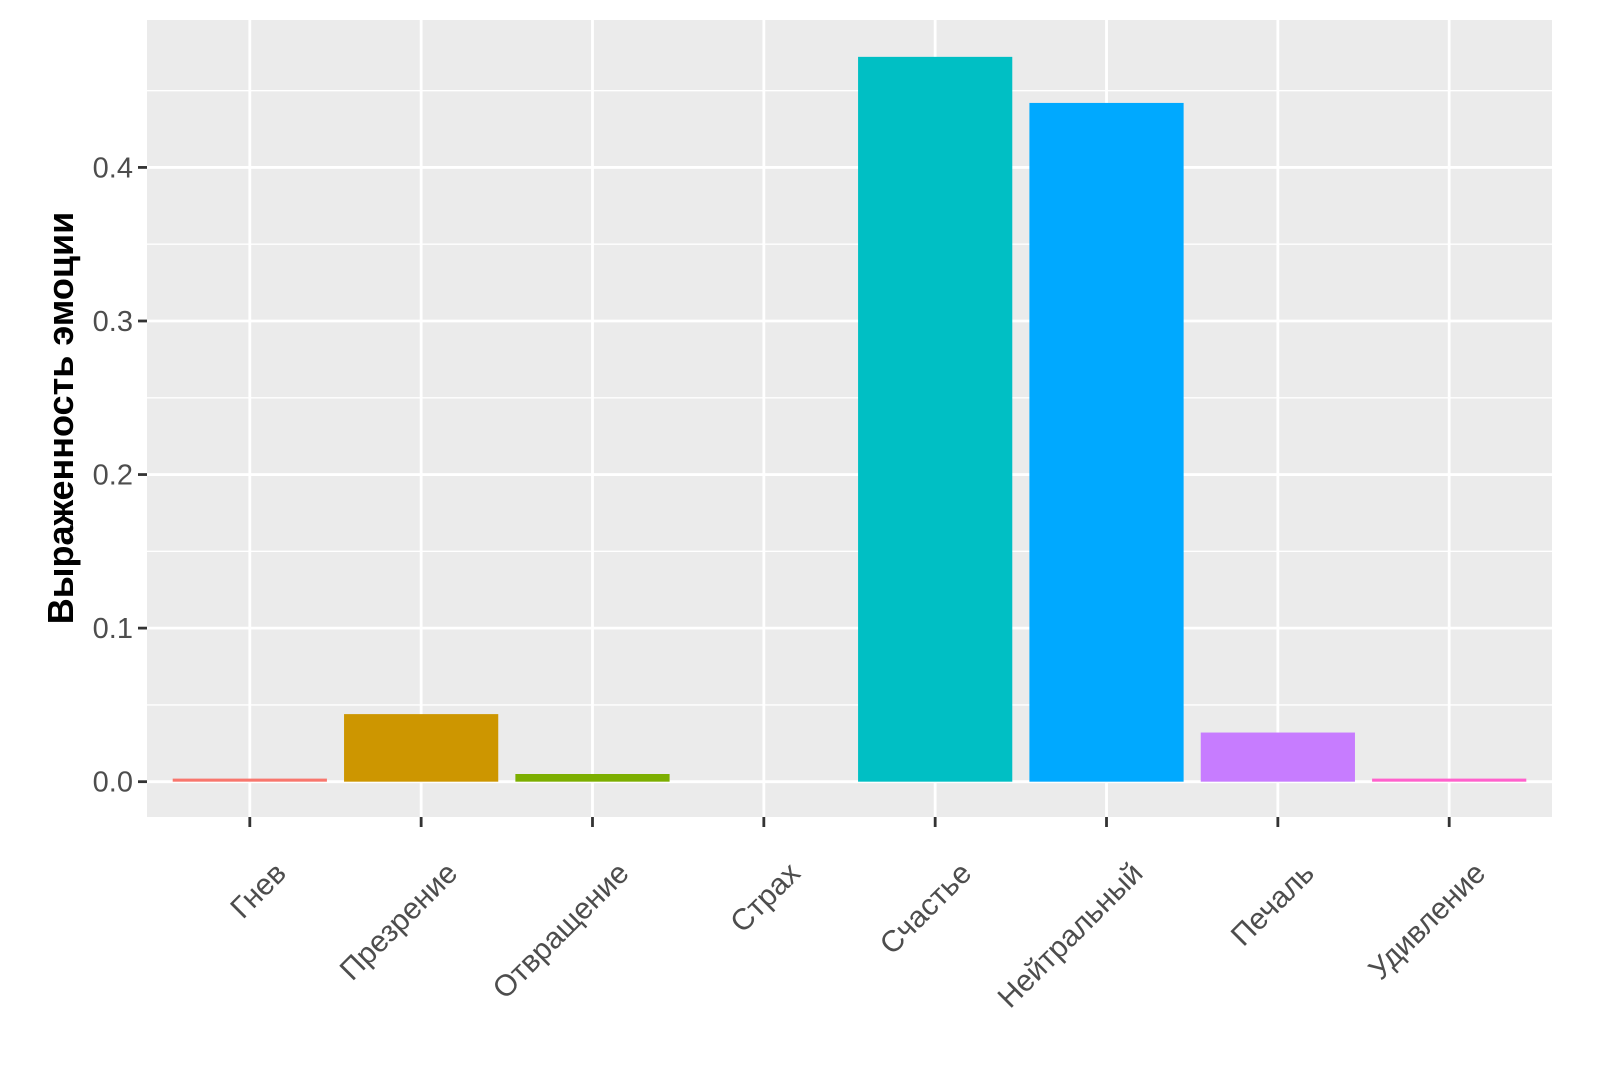 This screenshot has width=1600, height=1067. What do you see at coordinates (60, 418) in the screenshot?
I see `y-axis-title: Выраженность эмоции` at bounding box center [60, 418].